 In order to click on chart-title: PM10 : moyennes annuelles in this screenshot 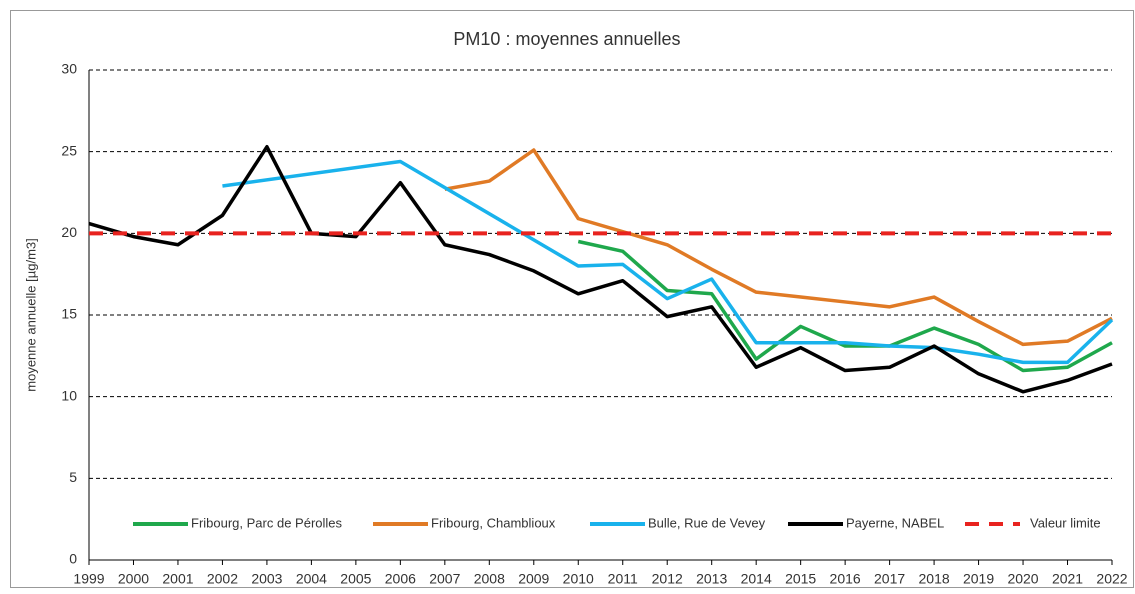, I will do `click(566, 39)`.